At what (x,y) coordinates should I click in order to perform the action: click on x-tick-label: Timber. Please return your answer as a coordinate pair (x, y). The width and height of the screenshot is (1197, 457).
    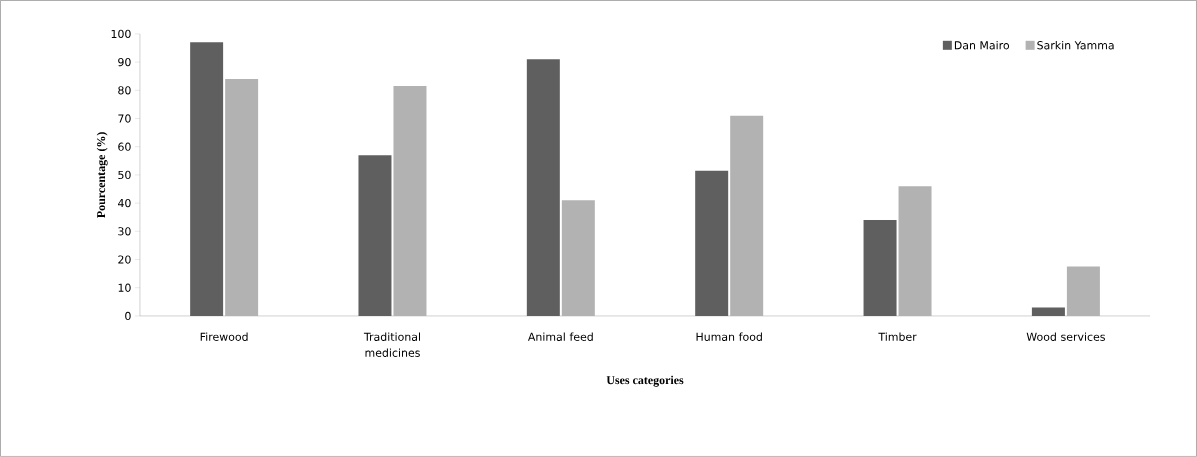
    Looking at the image, I should click on (897, 337).